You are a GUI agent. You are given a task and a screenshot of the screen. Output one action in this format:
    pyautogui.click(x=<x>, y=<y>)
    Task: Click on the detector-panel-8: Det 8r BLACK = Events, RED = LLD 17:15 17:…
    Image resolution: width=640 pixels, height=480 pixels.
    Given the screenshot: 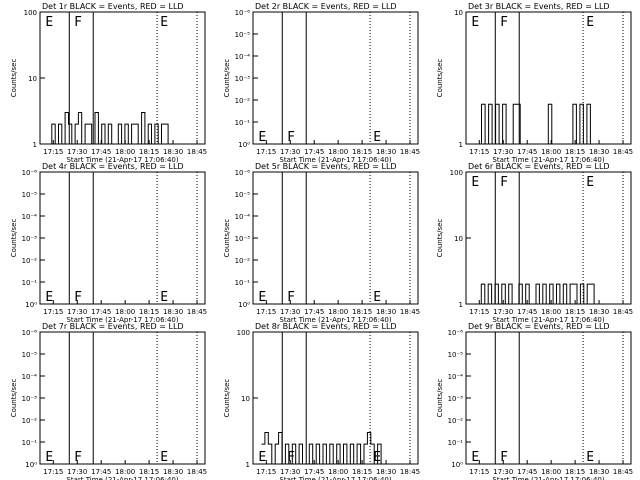 What is the action you would take?
    pyautogui.click(x=321, y=401)
    